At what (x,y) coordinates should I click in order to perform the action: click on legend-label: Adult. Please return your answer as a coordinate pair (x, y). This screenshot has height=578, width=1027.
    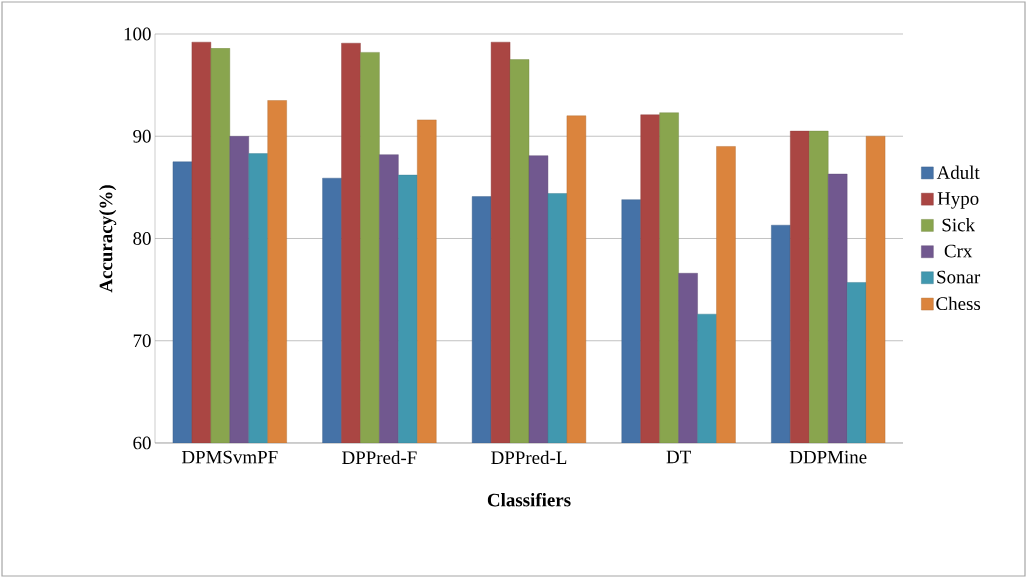
    Looking at the image, I should click on (958, 172).